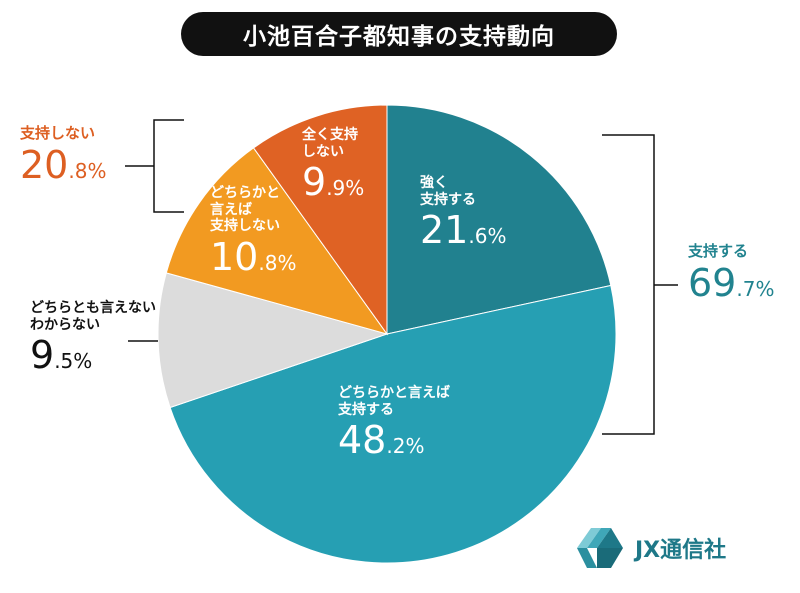 This screenshot has height=593, width=800. What do you see at coordinates (253, 232) in the screenshot?
I see `label-somewhat-not-support: どちらかと 言えば 支持しない 10.8%` at bounding box center [253, 232].